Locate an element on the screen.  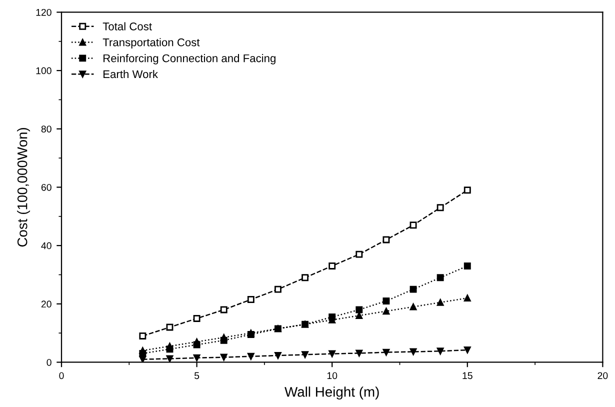
x-tick-label: 5 is located at coordinates (197, 376).